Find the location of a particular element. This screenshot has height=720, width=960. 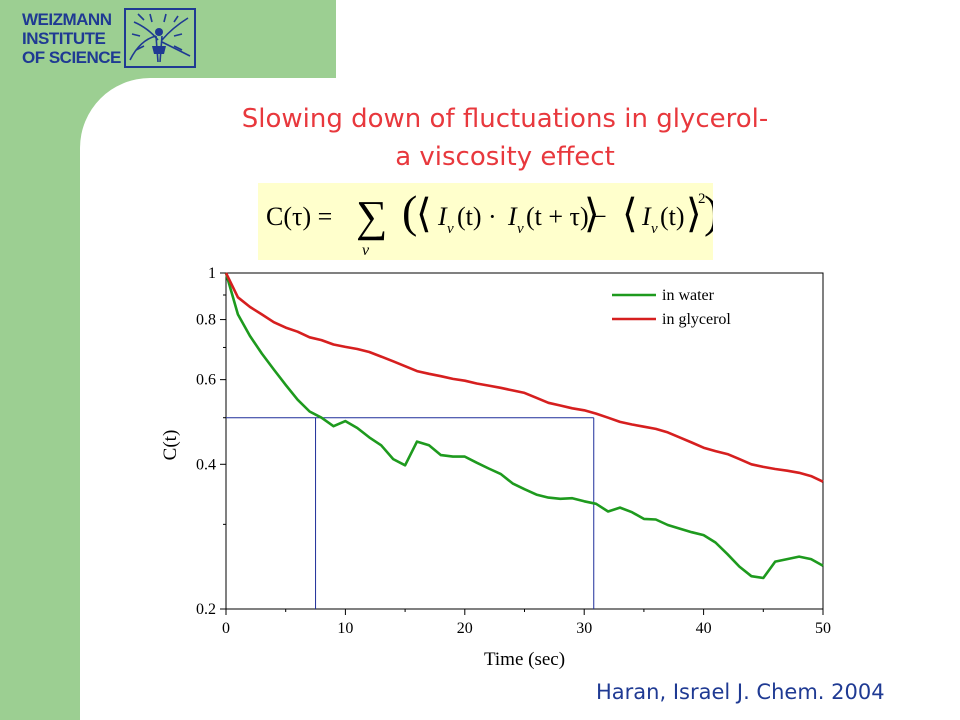

sidebar-band is located at coordinates (40, 360).